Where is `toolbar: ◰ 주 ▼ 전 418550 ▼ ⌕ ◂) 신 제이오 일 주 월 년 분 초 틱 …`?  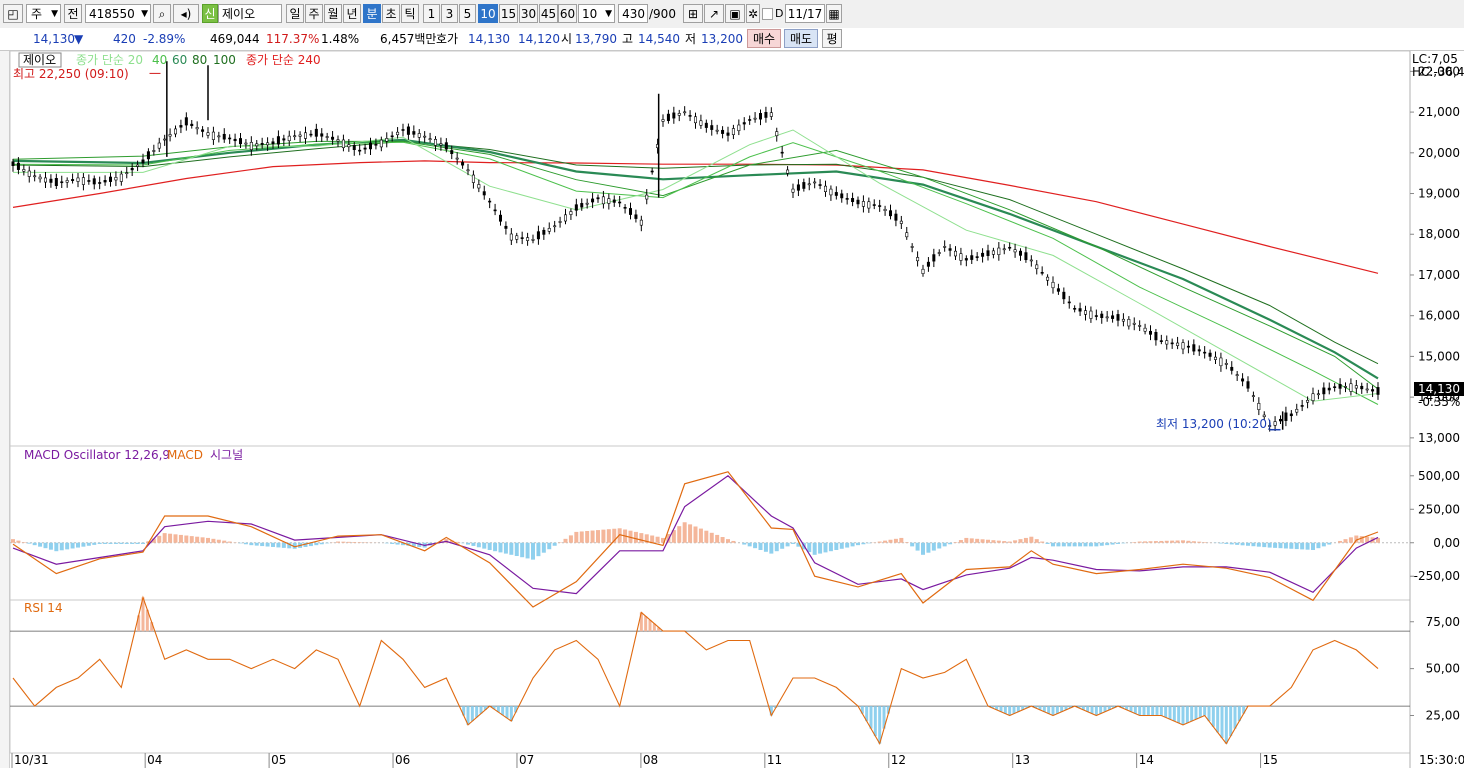
toolbar: ◰ 주 ▼ 전 418550 ▼ ⌕ ◂) 신 제이오 일 주 월 년 분 초 틱 … is located at coordinates (732, 14).